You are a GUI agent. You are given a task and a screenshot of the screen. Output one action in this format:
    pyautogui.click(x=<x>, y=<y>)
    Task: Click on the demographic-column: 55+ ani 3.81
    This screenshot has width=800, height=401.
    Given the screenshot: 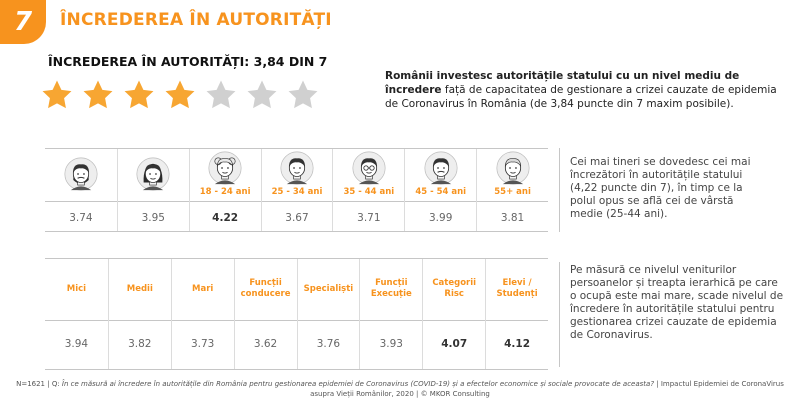 What is the action you would take?
    pyautogui.click(x=512, y=190)
    